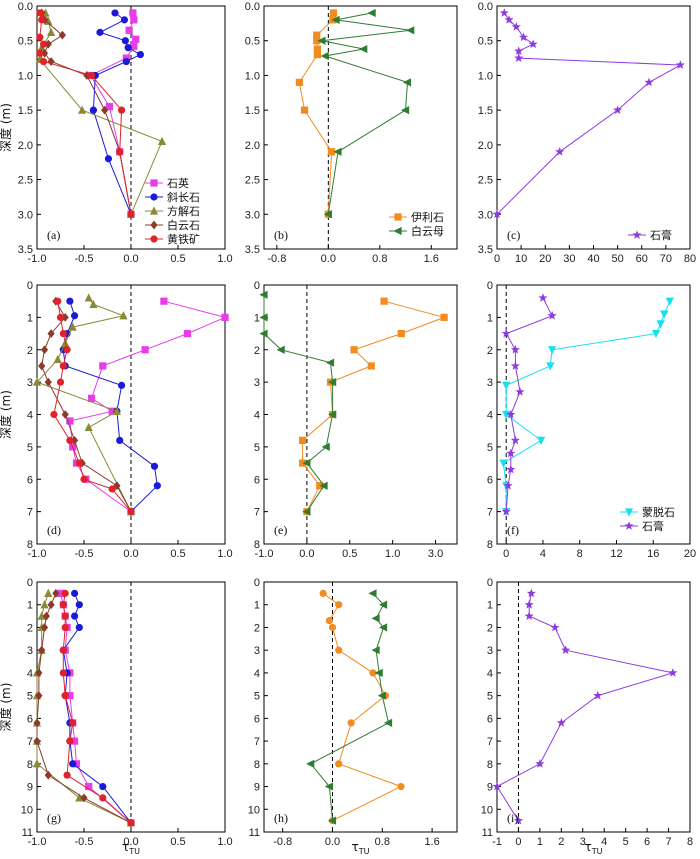 This screenshot has height=859, width=700. What do you see at coordinates (647, 842) in the screenshot?
I see `x-tick-label: 6` at bounding box center [647, 842].